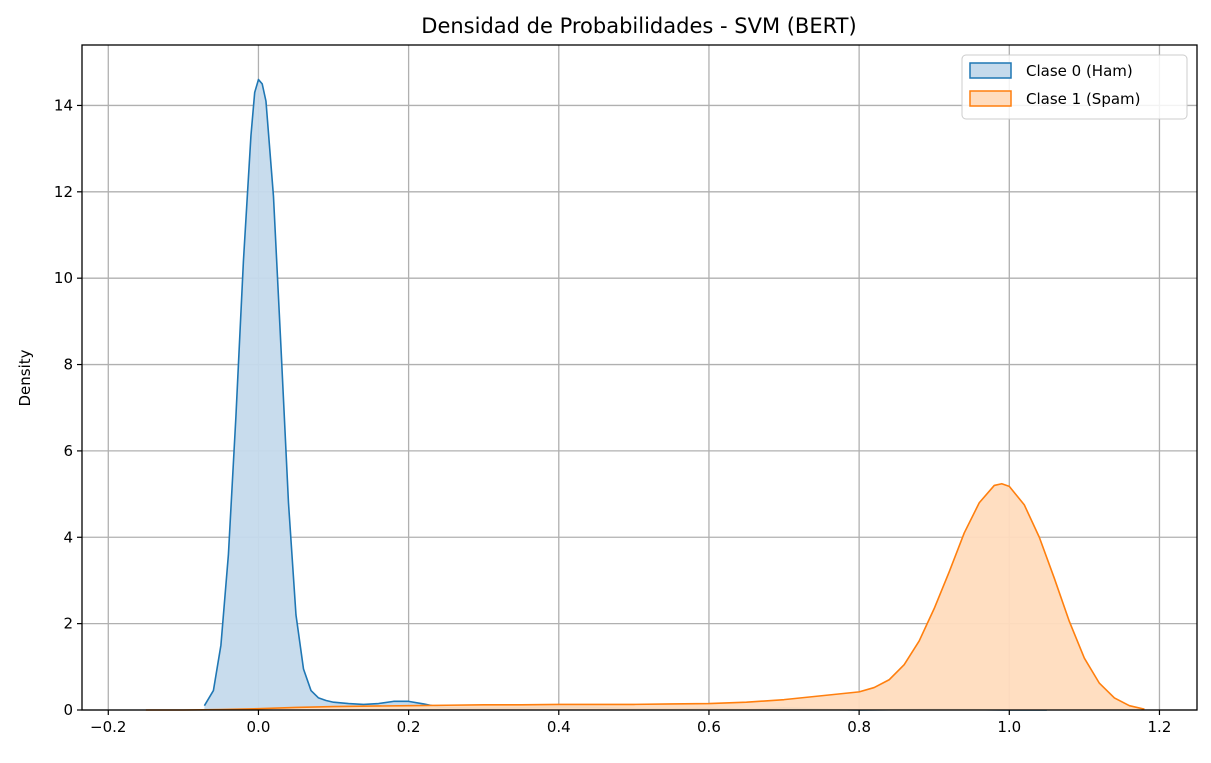 Image resolution: width=1211 pixels, height=763 pixels. I want to click on legend-frame, so click(1074, 87).